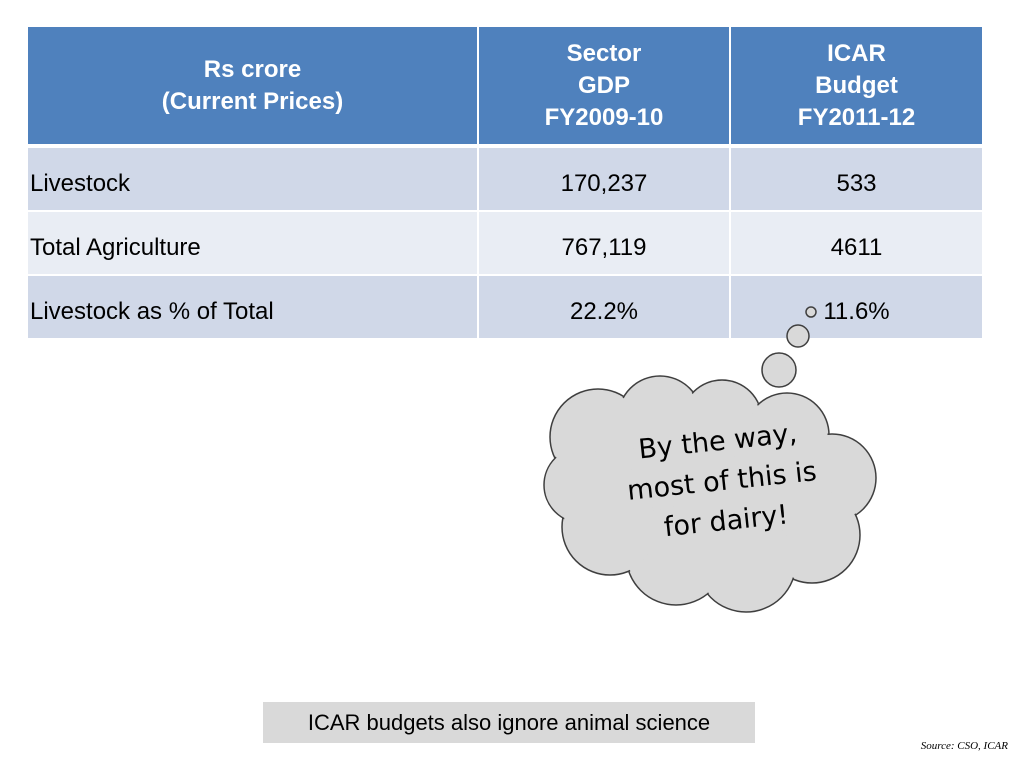  What do you see at coordinates (856, 117) in the screenshot?
I see `header-text: FY2011-12` at bounding box center [856, 117].